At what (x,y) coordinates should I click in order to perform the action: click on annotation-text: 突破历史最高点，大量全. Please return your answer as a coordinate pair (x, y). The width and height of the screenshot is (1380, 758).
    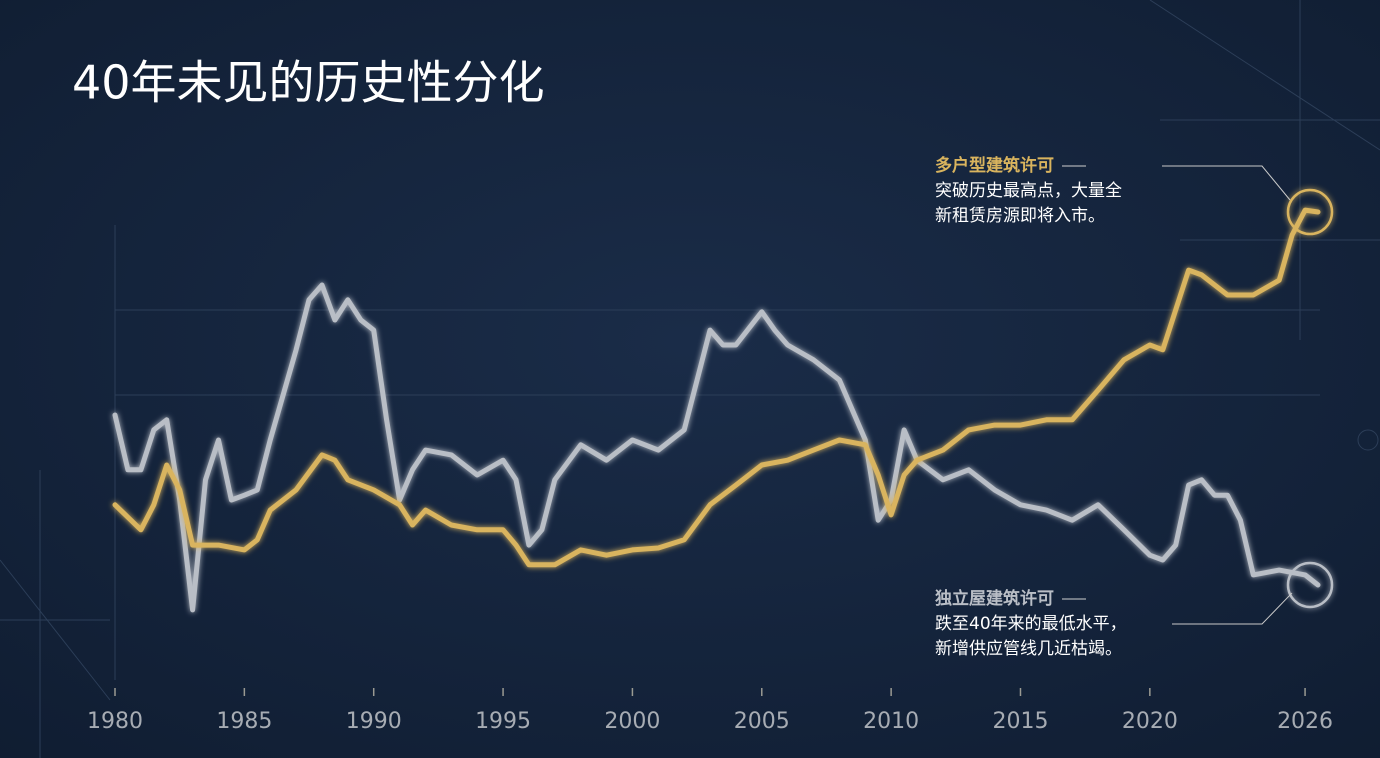
    Looking at the image, I should click on (1028, 191).